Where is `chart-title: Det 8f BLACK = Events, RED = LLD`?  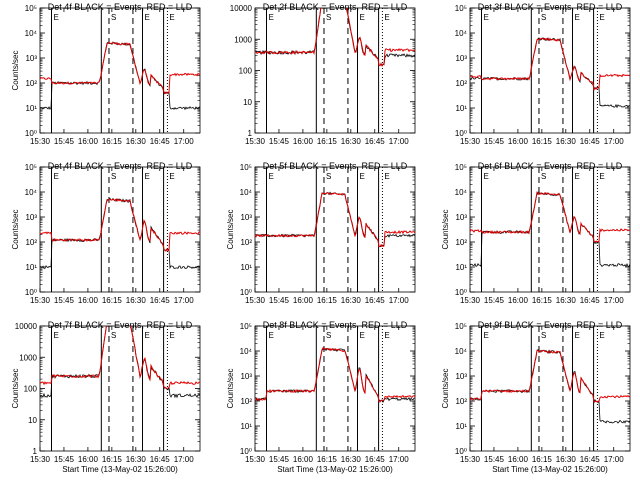
chart-title: Det 8f BLACK = Events, RED = LLD is located at coordinates (335, 325).